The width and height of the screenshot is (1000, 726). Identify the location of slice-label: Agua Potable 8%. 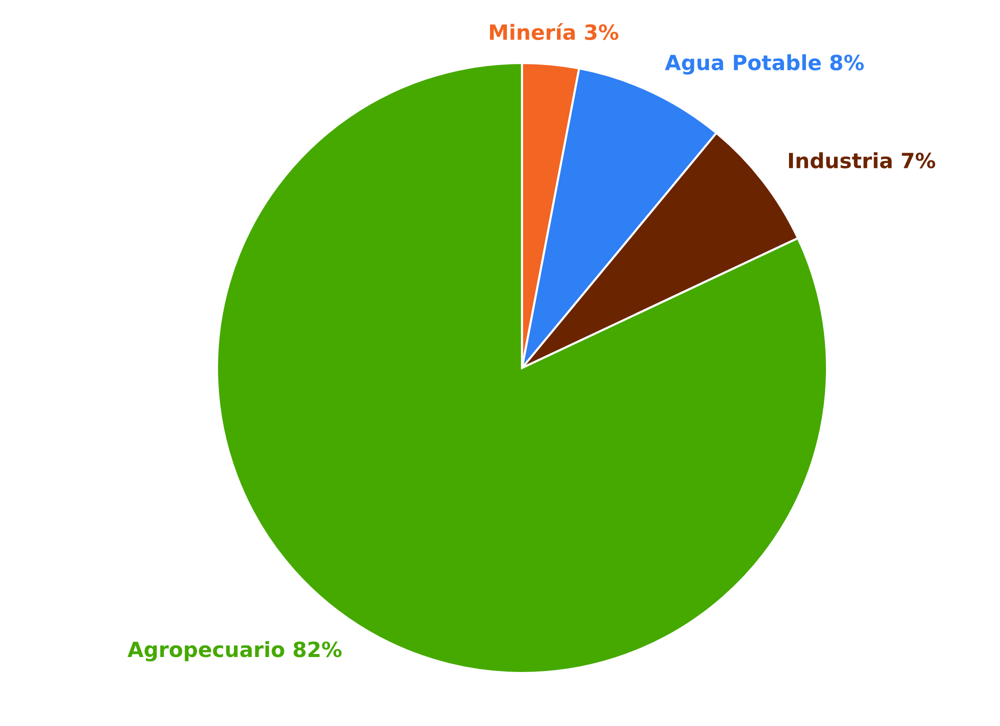
(764, 64).